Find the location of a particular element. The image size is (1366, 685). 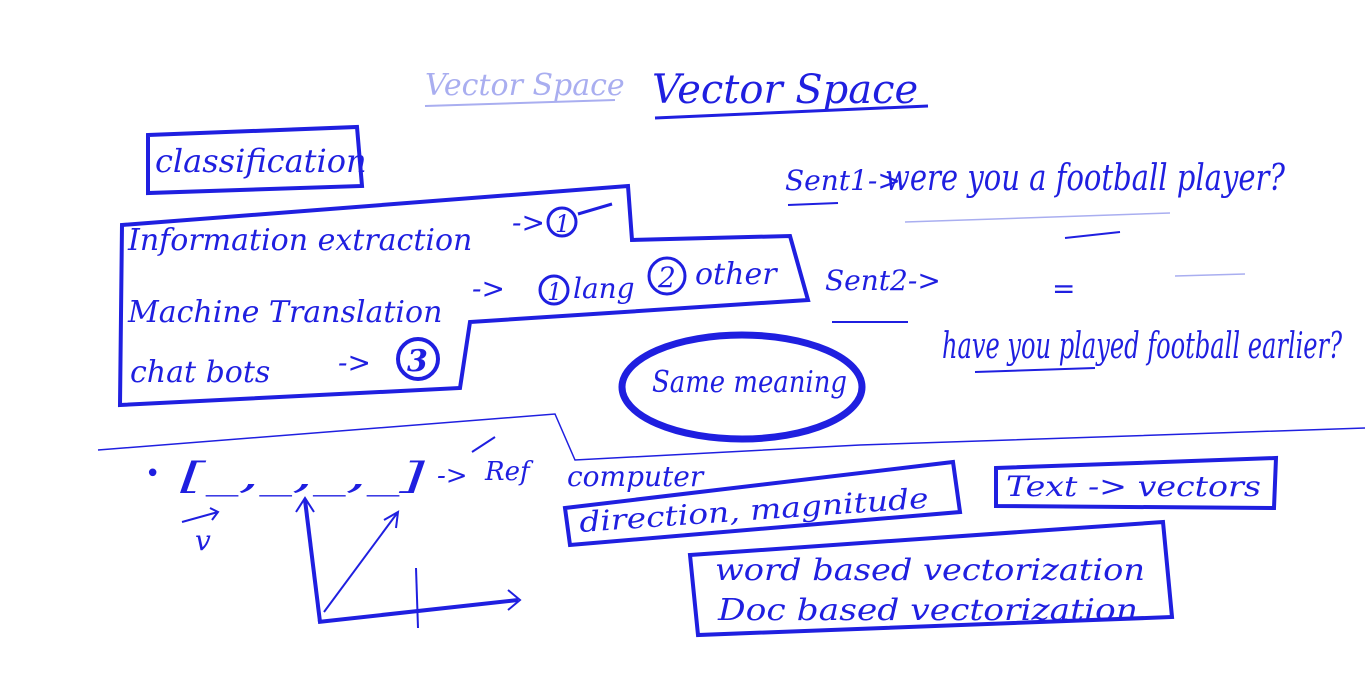

same-meaning-ellipse is located at coordinates (742, 387).